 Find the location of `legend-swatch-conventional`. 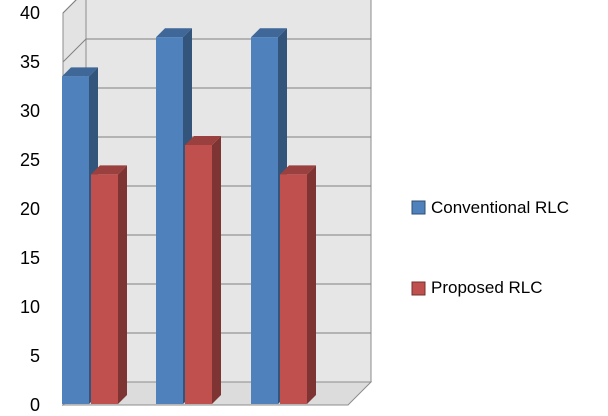

legend-swatch-conventional is located at coordinates (418, 207).